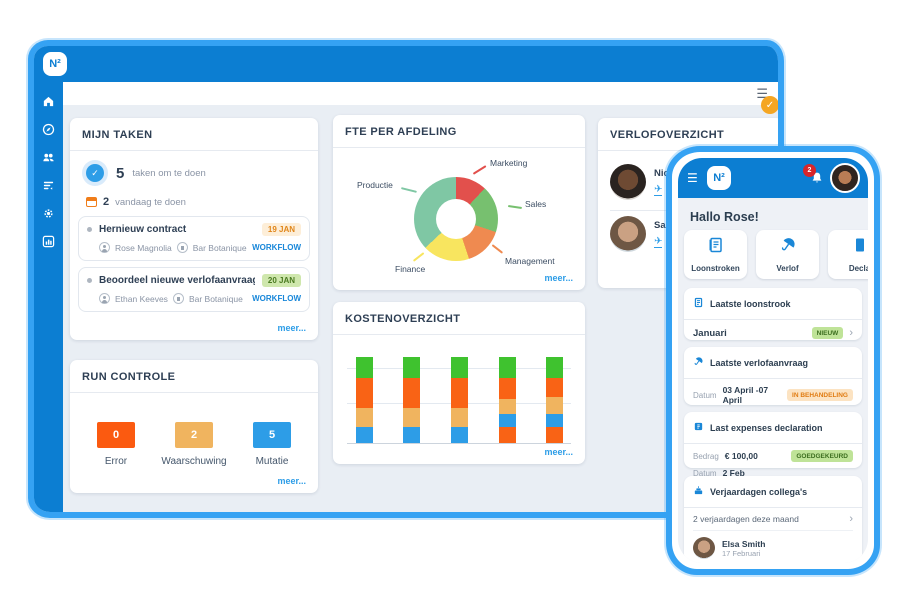  What do you see at coordinates (106, 202) in the screenshot?
I see `today-count: 2` at bounding box center [106, 202].